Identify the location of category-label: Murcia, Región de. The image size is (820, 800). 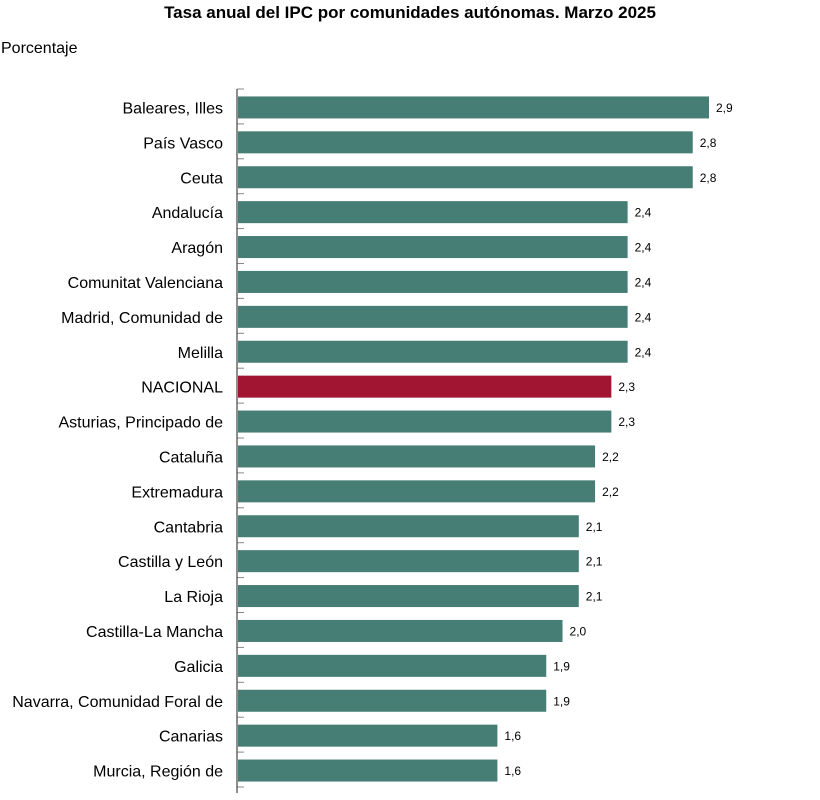
(158, 772).